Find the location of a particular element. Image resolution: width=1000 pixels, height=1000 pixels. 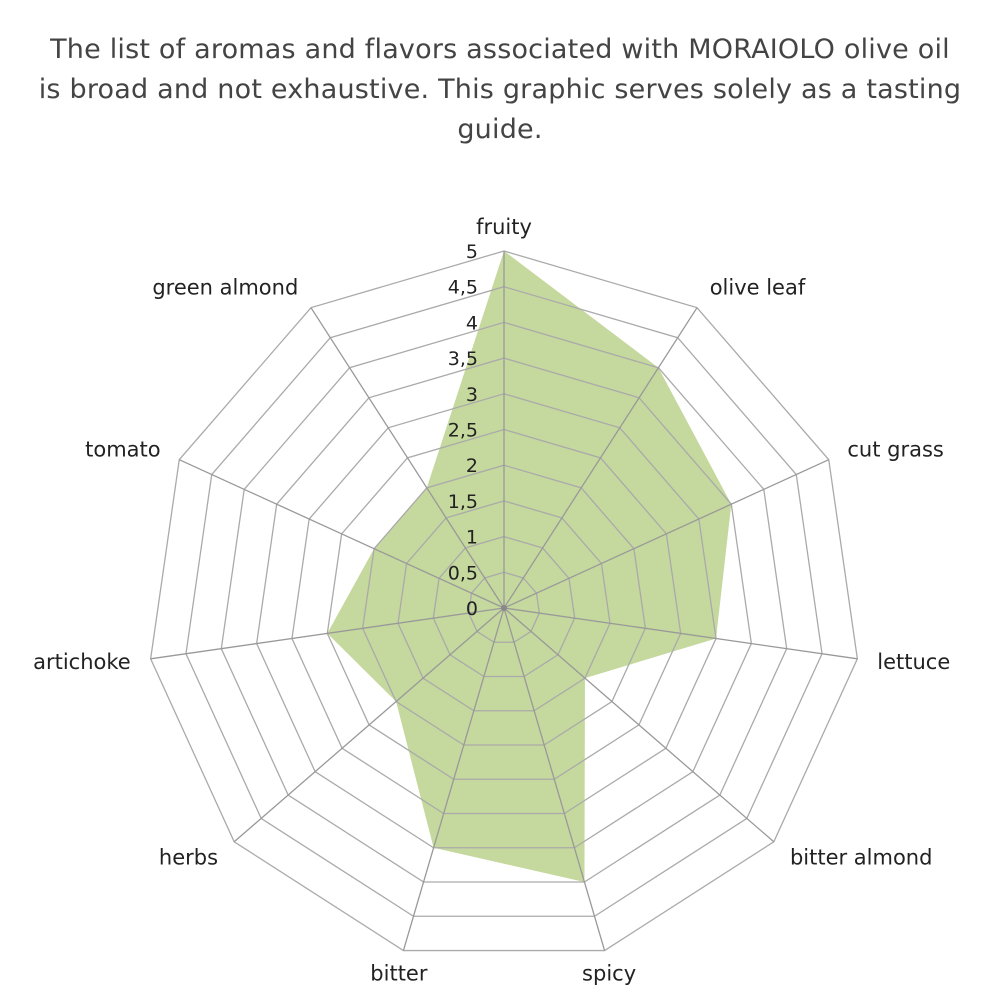

tick-label: 4,5 is located at coordinates (463, 288).